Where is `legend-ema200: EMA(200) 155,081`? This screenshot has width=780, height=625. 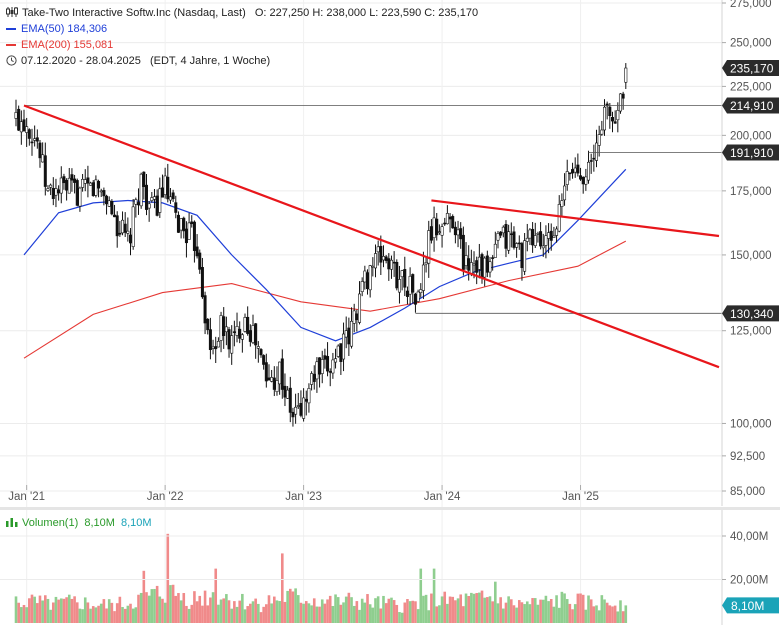 legend-ema200: EMA(200) 155,081 is located at coordinates (59, 45).